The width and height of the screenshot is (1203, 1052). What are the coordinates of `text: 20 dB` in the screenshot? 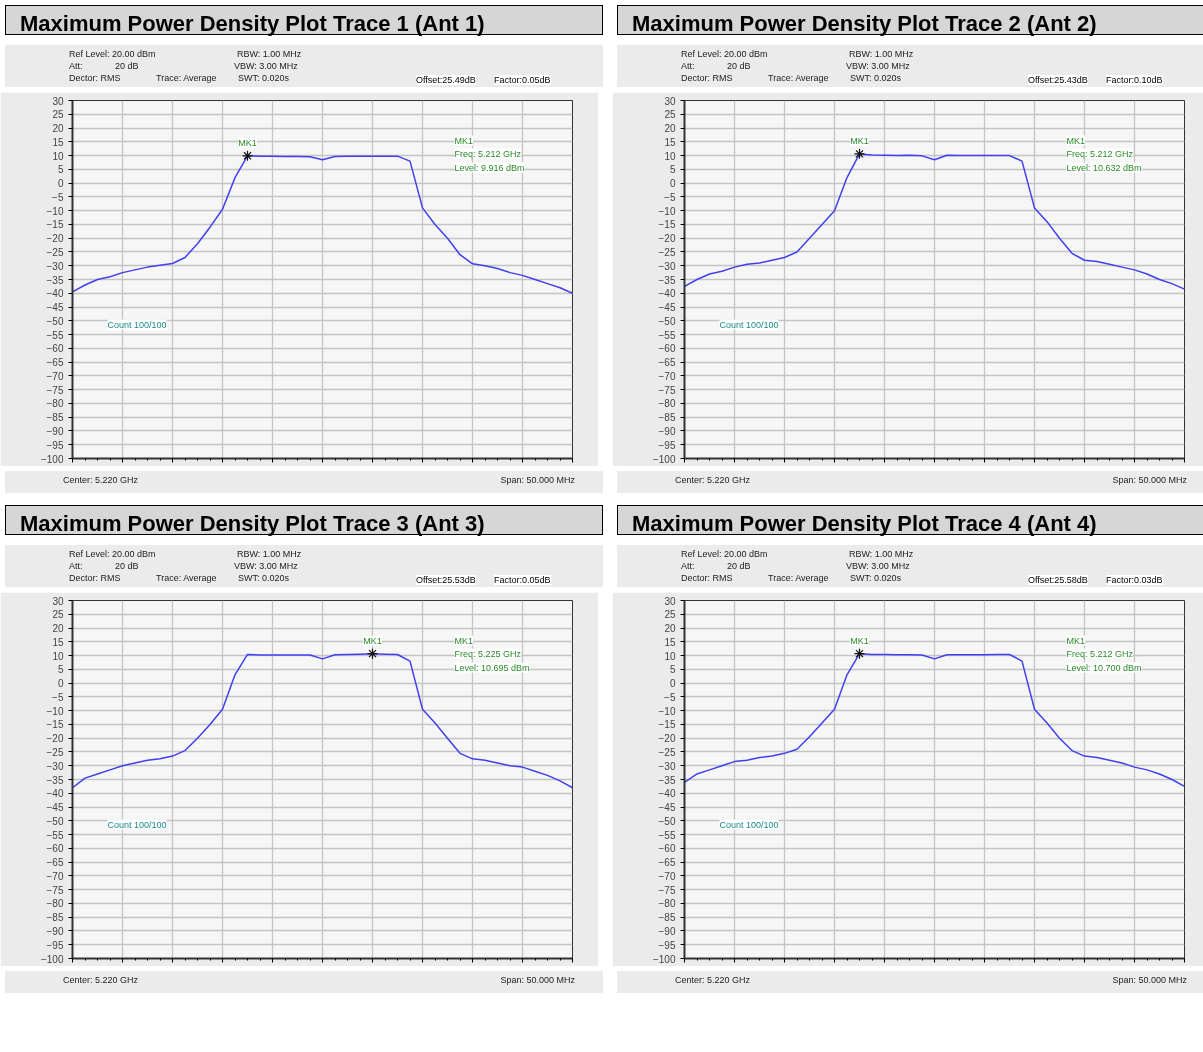 It's located at (739, 566).